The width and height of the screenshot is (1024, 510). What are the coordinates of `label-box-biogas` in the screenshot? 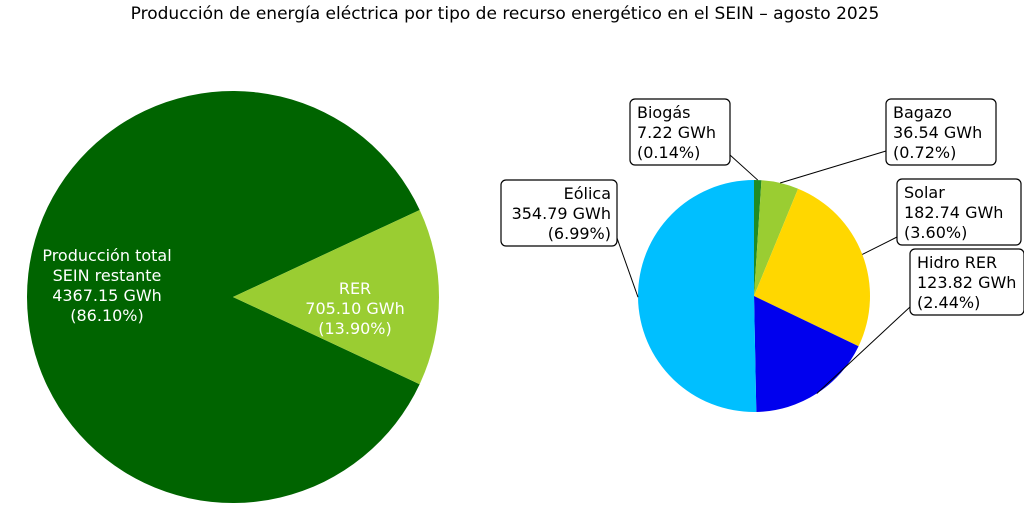 It's located at (680, 132).